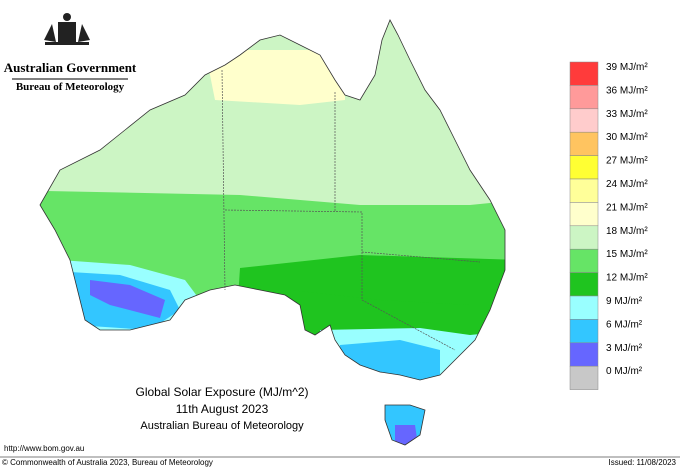  I want to click on legend-label: 24 MJ/m², so click(627, 184).